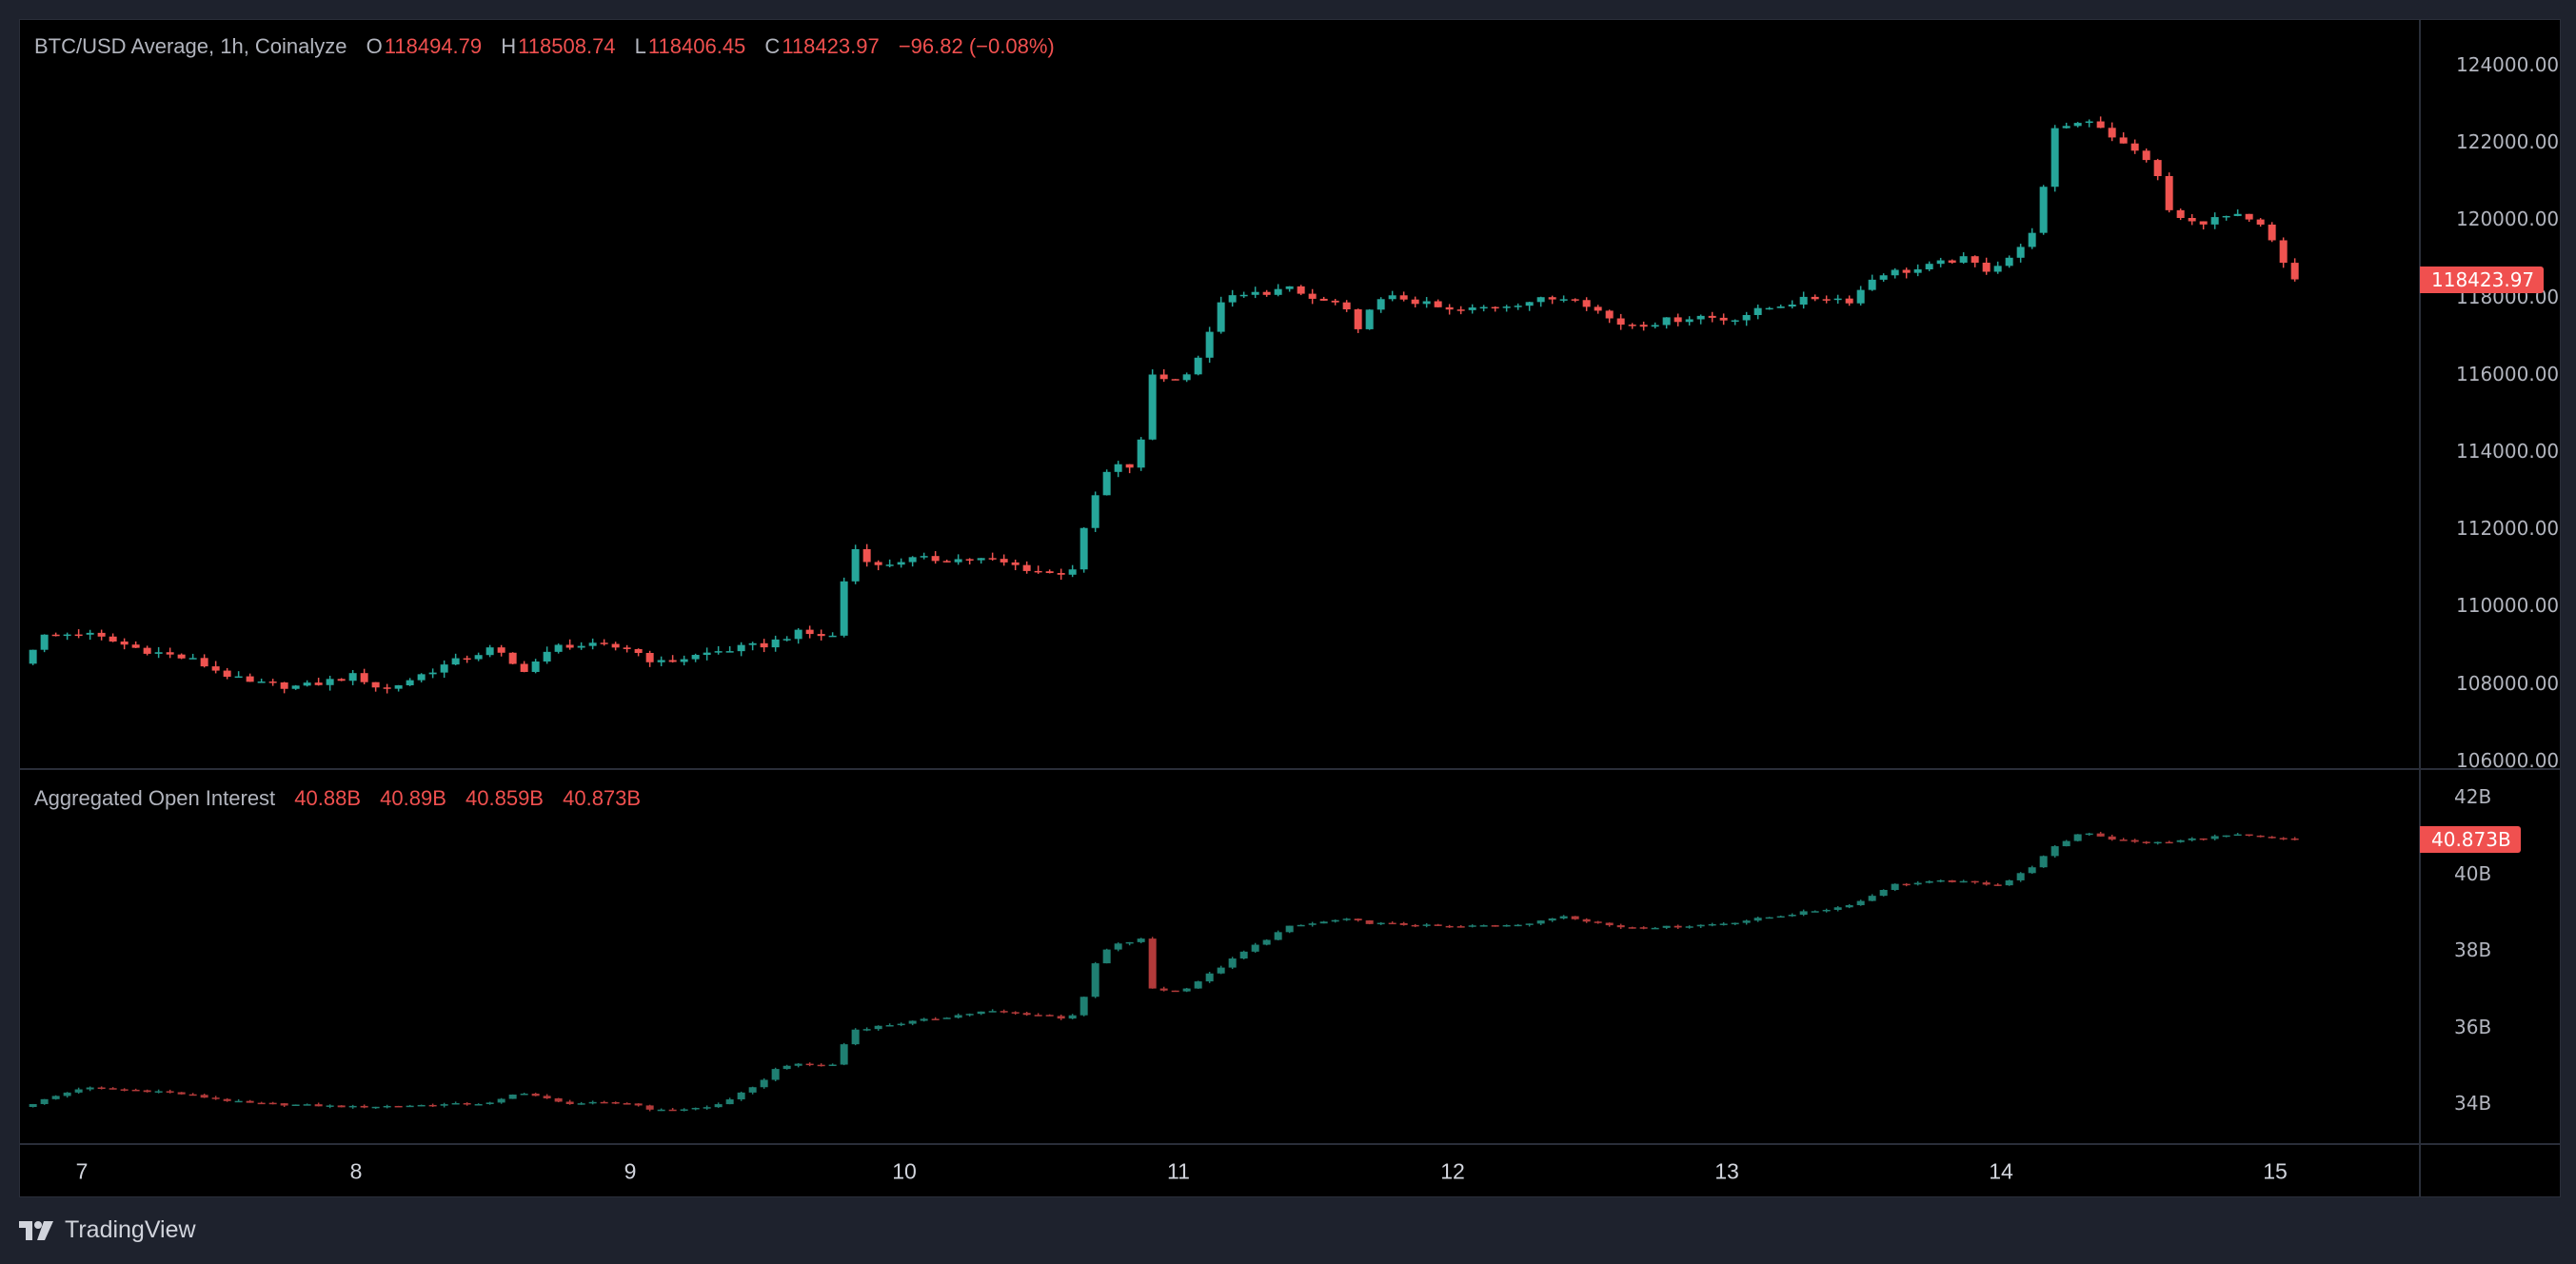 The height and width of the screenshot is (1264, 2576). I want to click on price-axis-tick: 116000.00, so click(2508, 373).